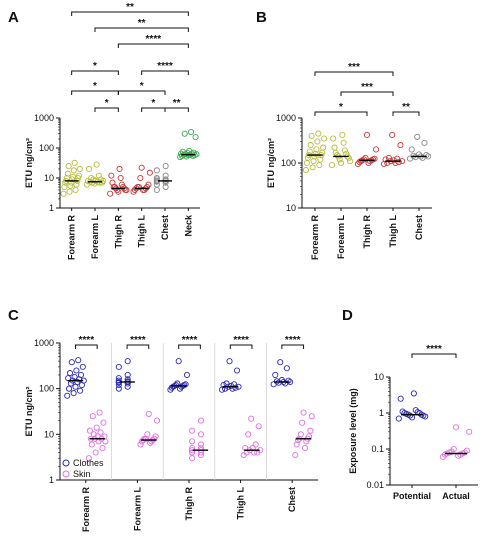 The height and width of the screenshot is (550, 489). Describe the element at coordinates (13, 17) in the screenshot. I see `panel-letter: A` at that location.